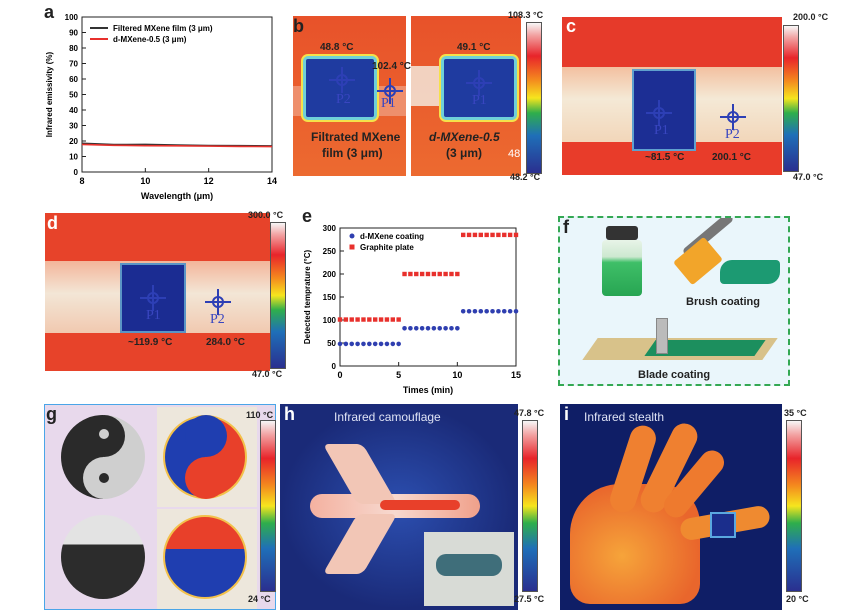  What do you see at coordinates (73, 141) in the screenshot?
I see `y-tick-label: 20` at bounding box center [73, 141].